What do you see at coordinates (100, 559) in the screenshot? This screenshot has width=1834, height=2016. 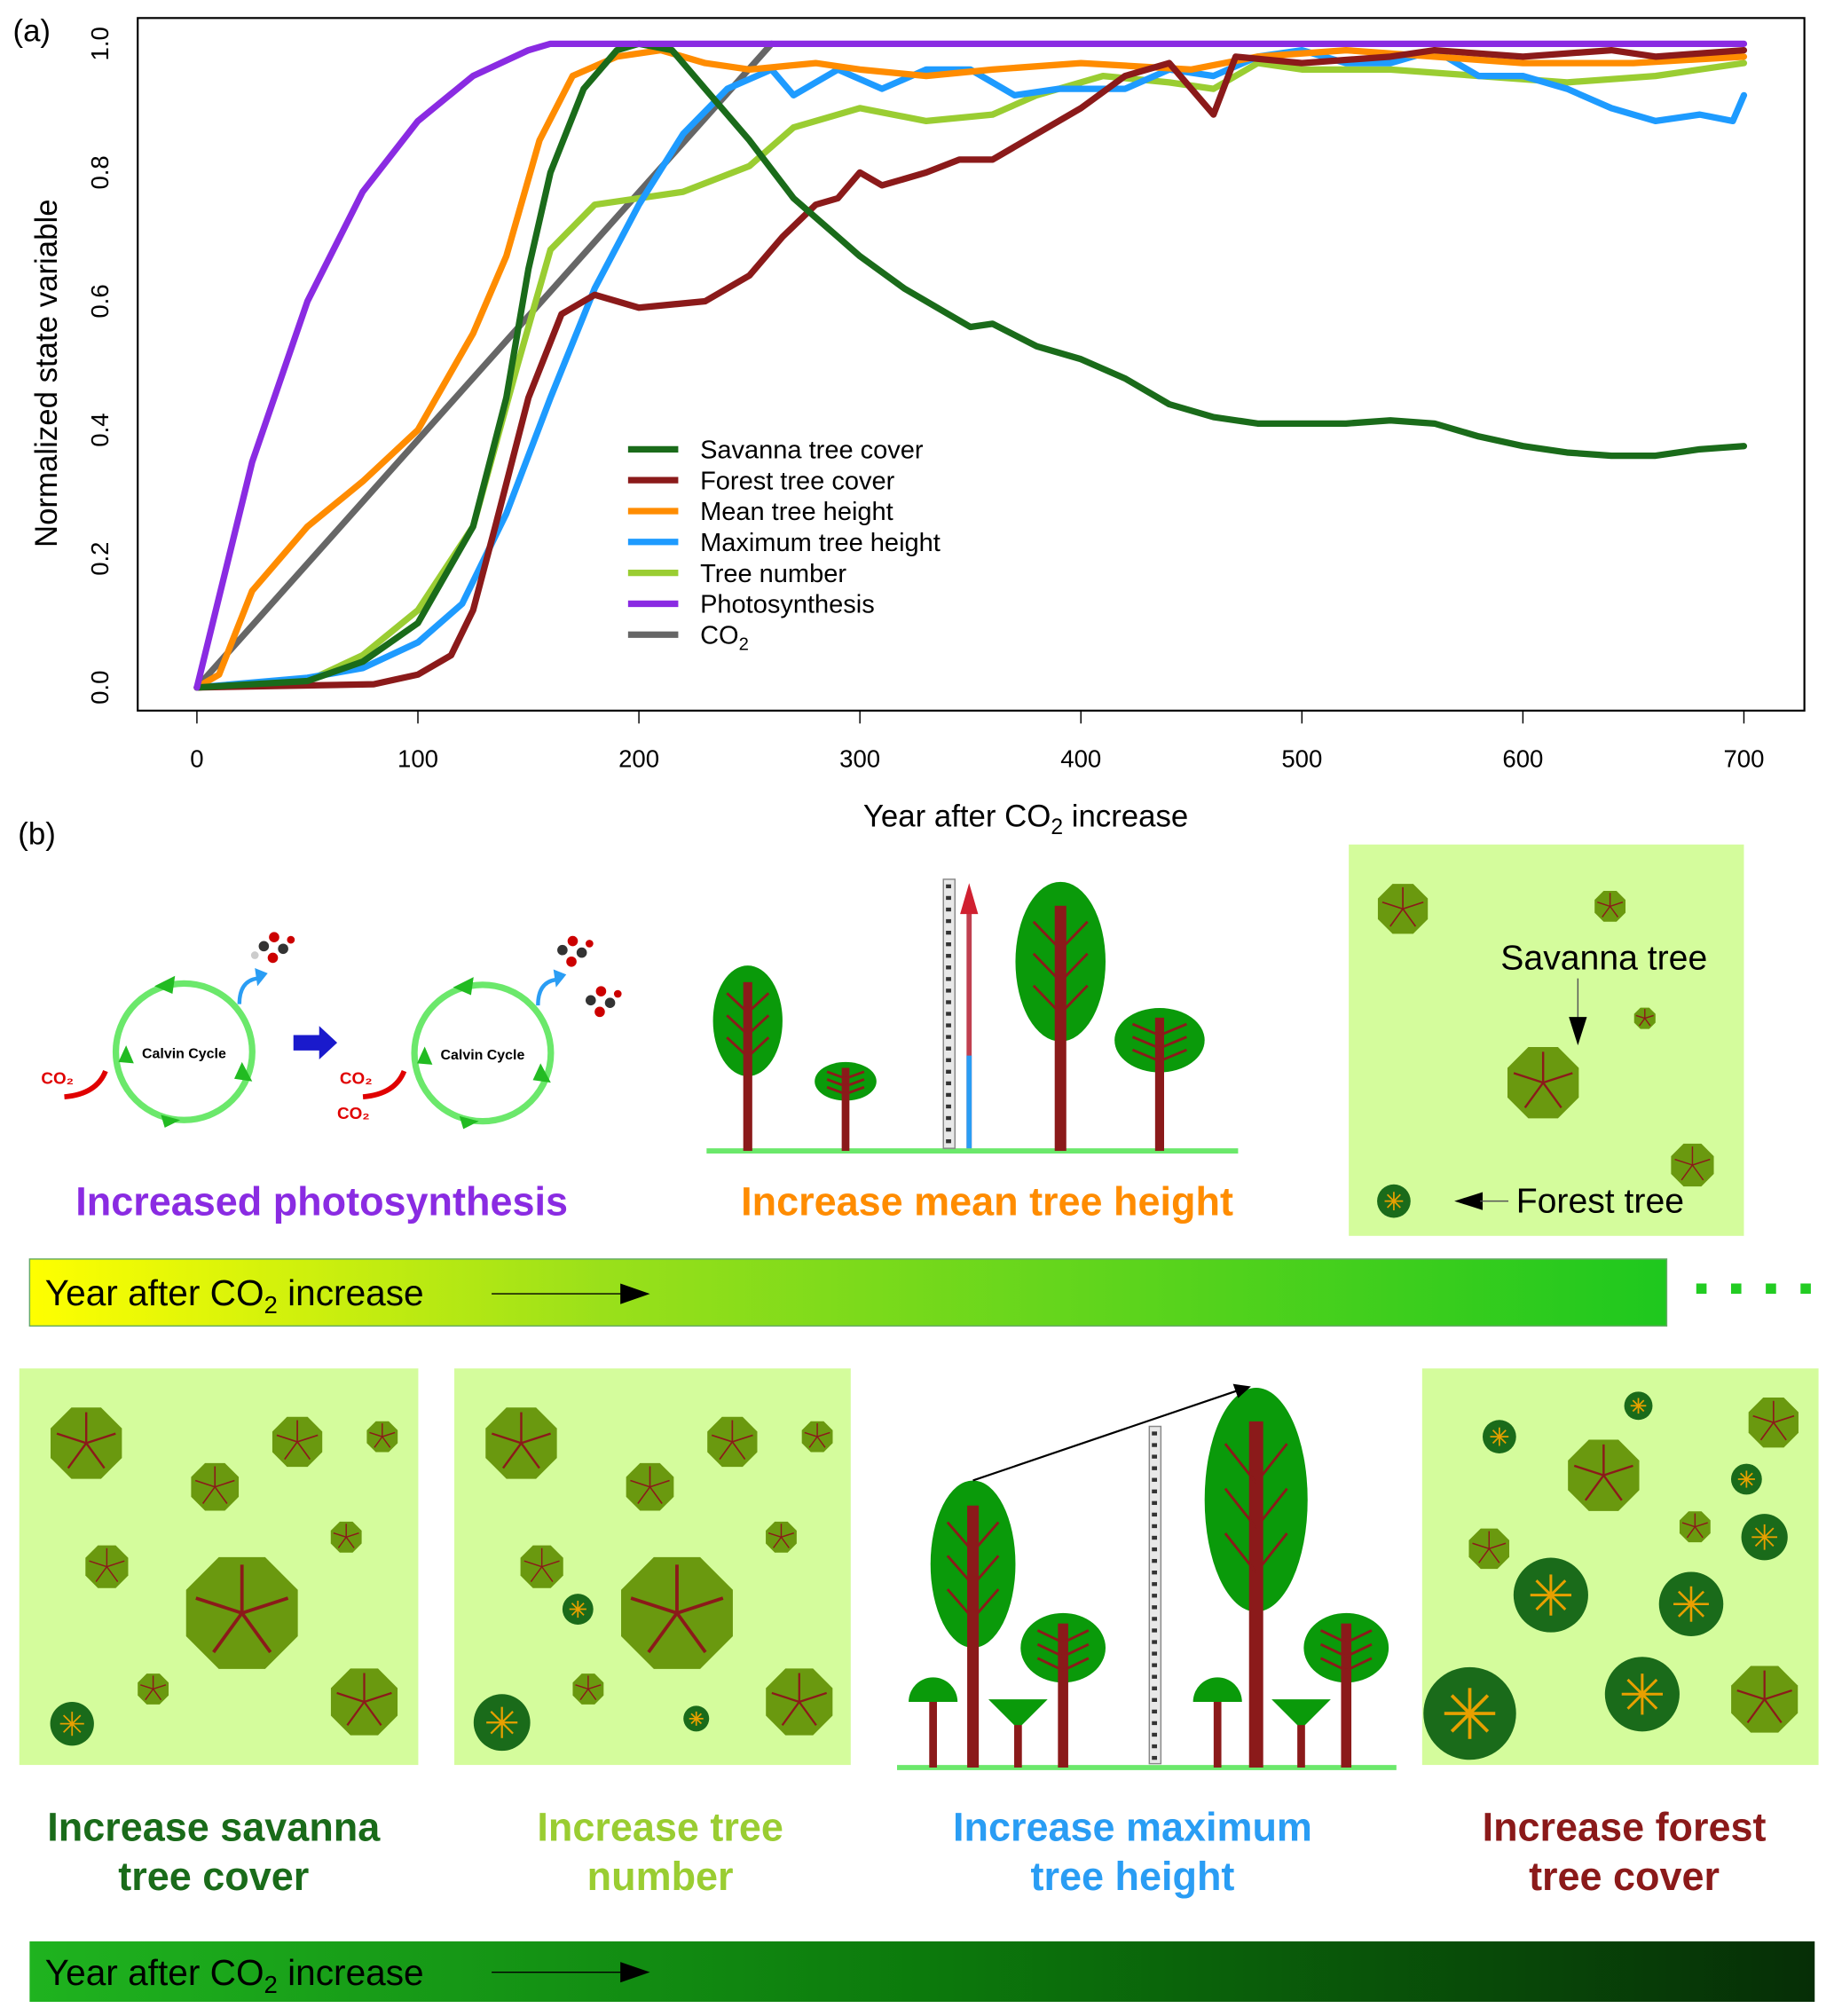 I see `y-tick-label: 0.2` at bounding box center [100, 559].